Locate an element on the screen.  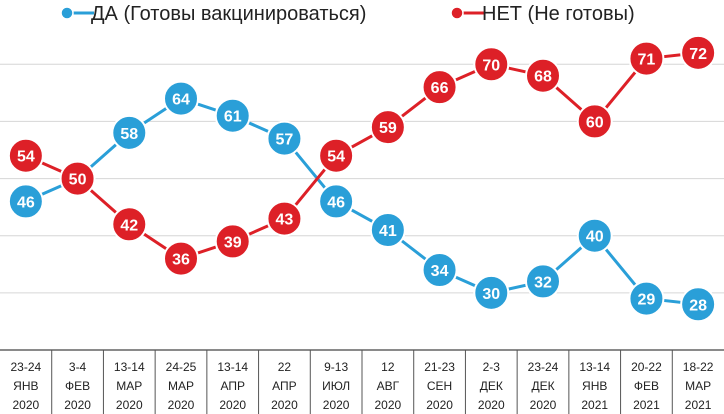
x-tick-label: 12 is located at coordinates (388, 367).